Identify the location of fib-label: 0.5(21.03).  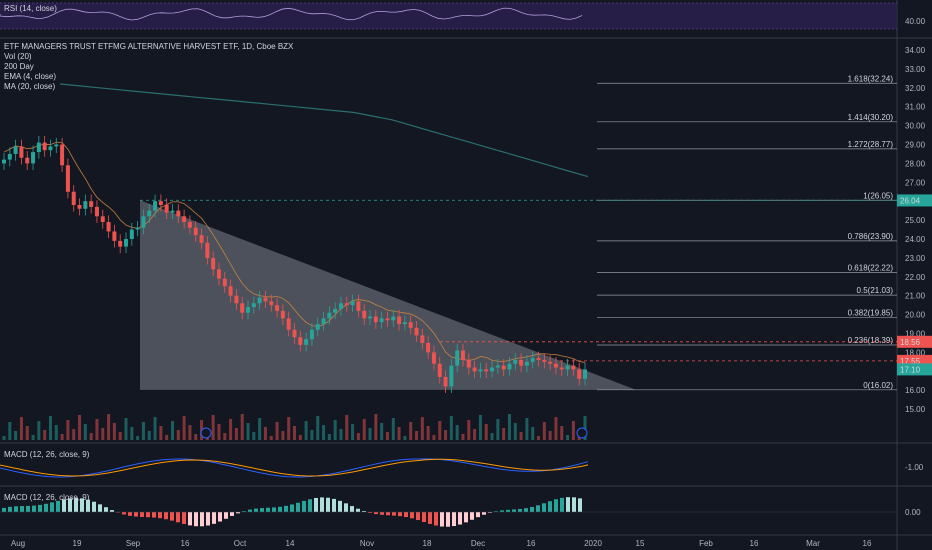
(875, 290).